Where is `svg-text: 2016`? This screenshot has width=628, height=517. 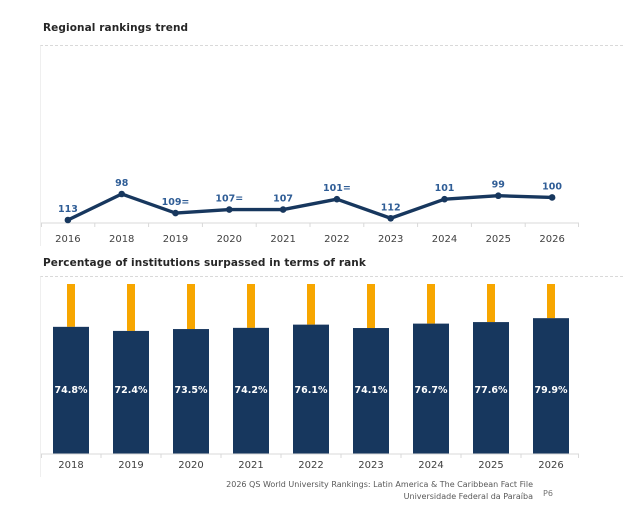 svg-text: 2016 is located at coordinates (67, 239).